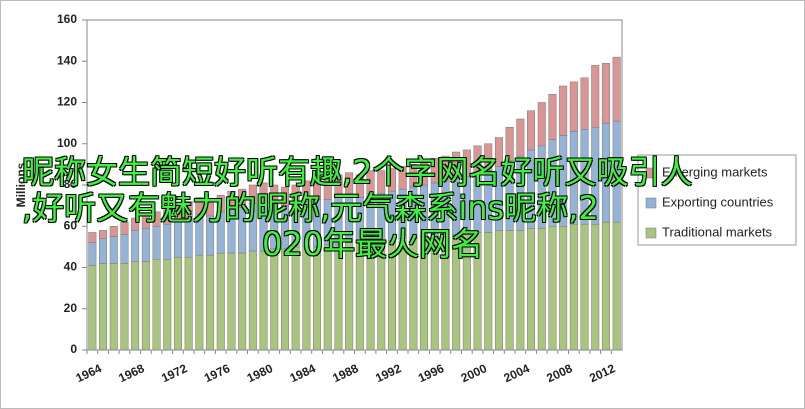  Describe the element at coordinates (71, 267) in the screenshot. I see `y-tick-label: 40` at that location.